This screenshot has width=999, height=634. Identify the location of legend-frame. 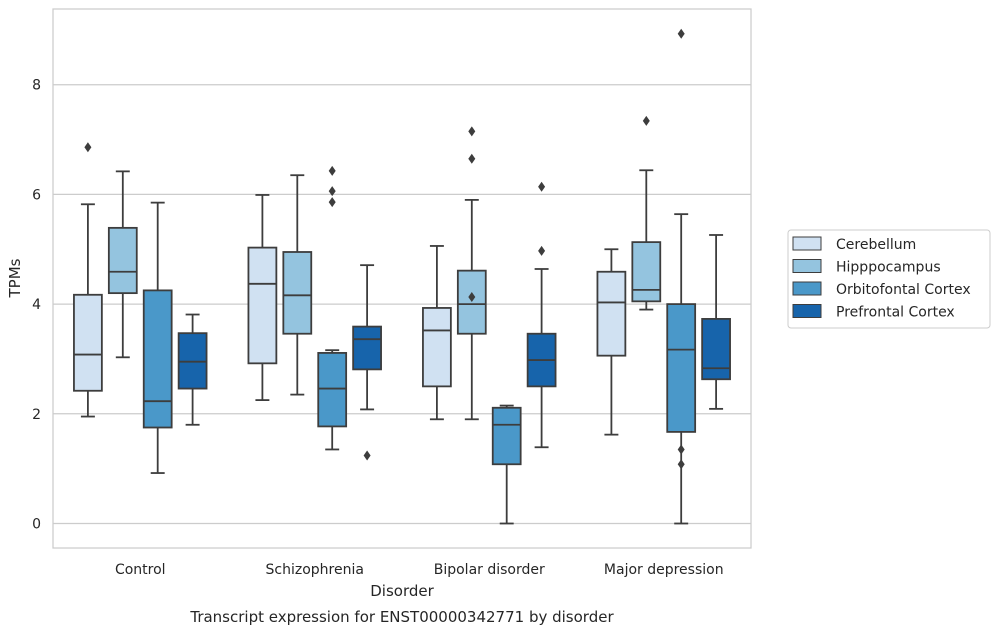
(889, 279).